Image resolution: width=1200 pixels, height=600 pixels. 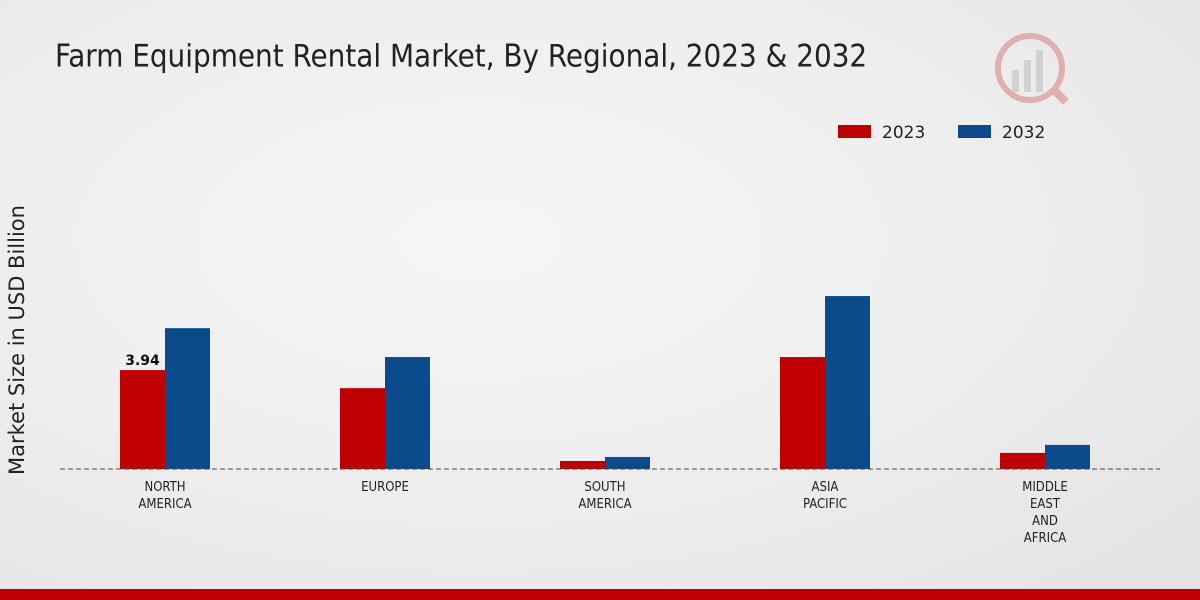 I want to click on legend-label: 2023, so click(x=903, y=133).